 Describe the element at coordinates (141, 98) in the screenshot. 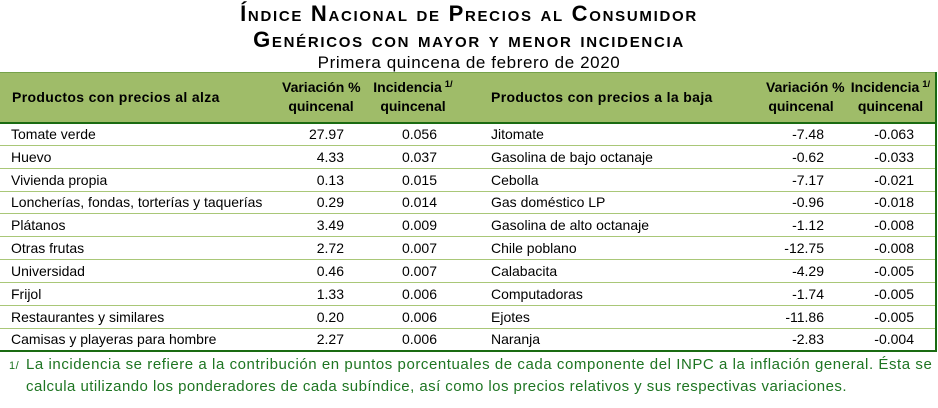

I see `column-header-alza-products: Productos con precios al alza` at that location.